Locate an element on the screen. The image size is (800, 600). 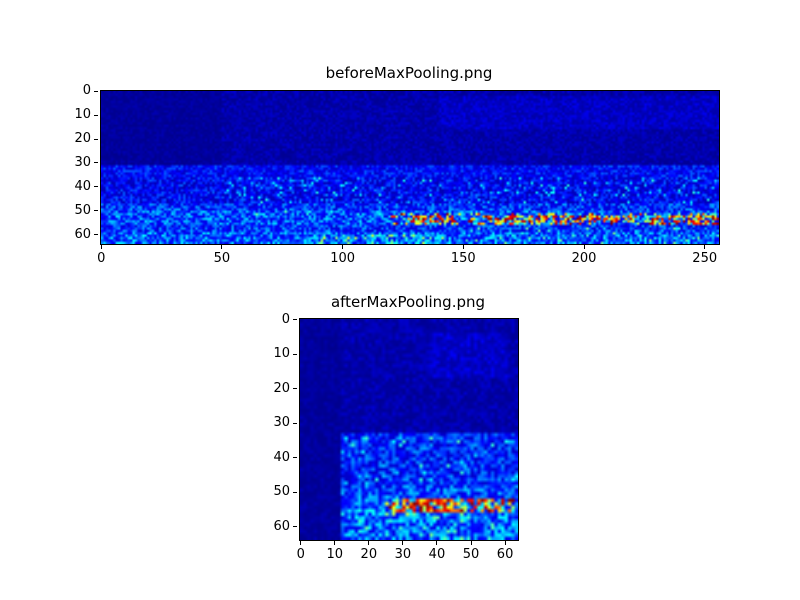
chart-title-before-maxpooling: beforeMaxPooling.png is located at coordinates (409, 73).